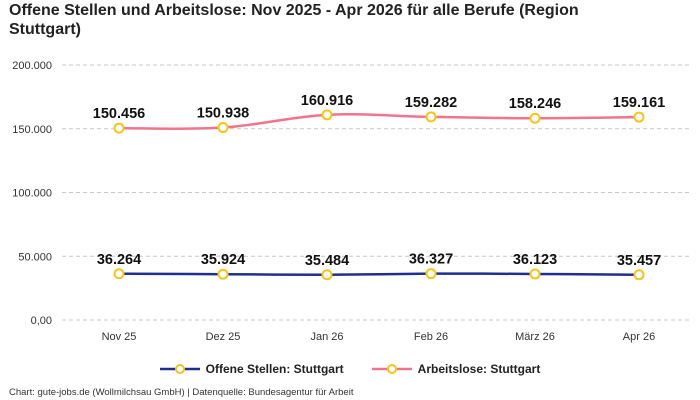 This screenshot has width=700, height=400. What do you see at coordinates (379, 274) in the screenshot?
I see `series-line-offene-stellen` at bounding box center [379, 274].